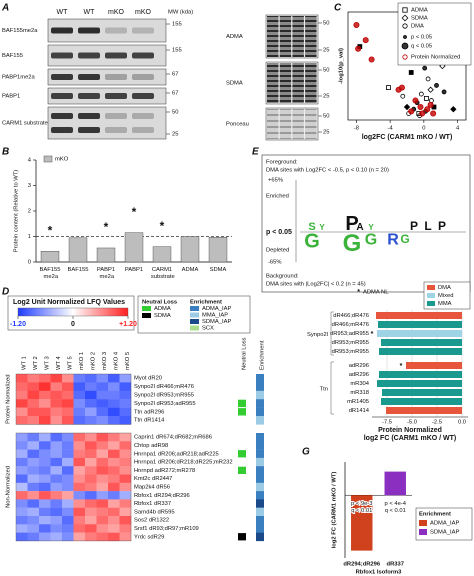 This screenshot has height=576, width=474. Describe the element at coordinates (351, 224) in the screenshot. I see `logo-letter: P` at that location.